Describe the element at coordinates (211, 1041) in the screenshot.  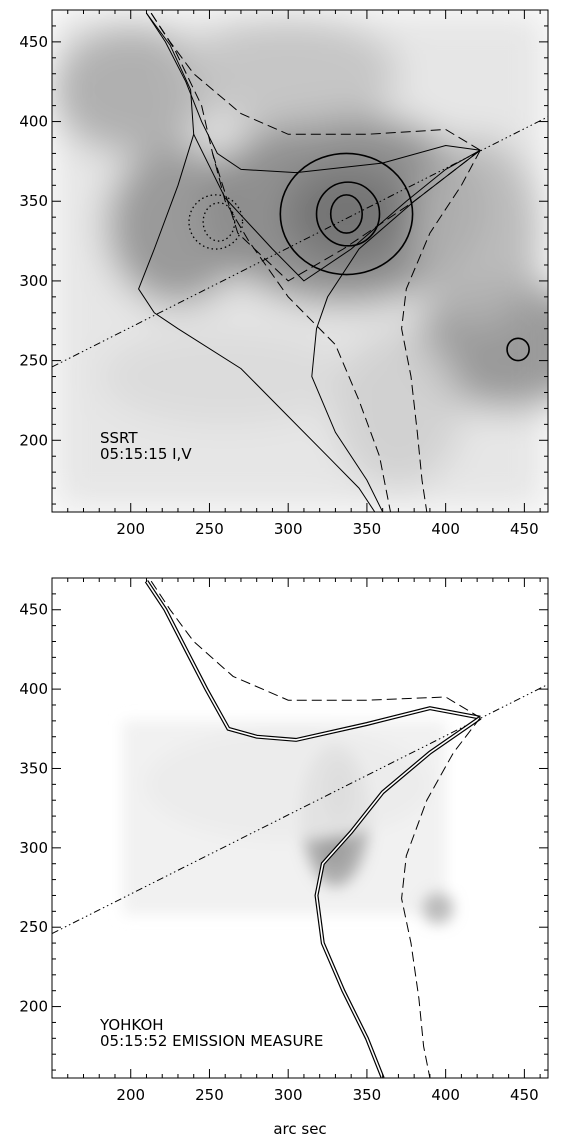
I see `panel-annotation: 05:15:52 EMISSION MEASURE` at that location.